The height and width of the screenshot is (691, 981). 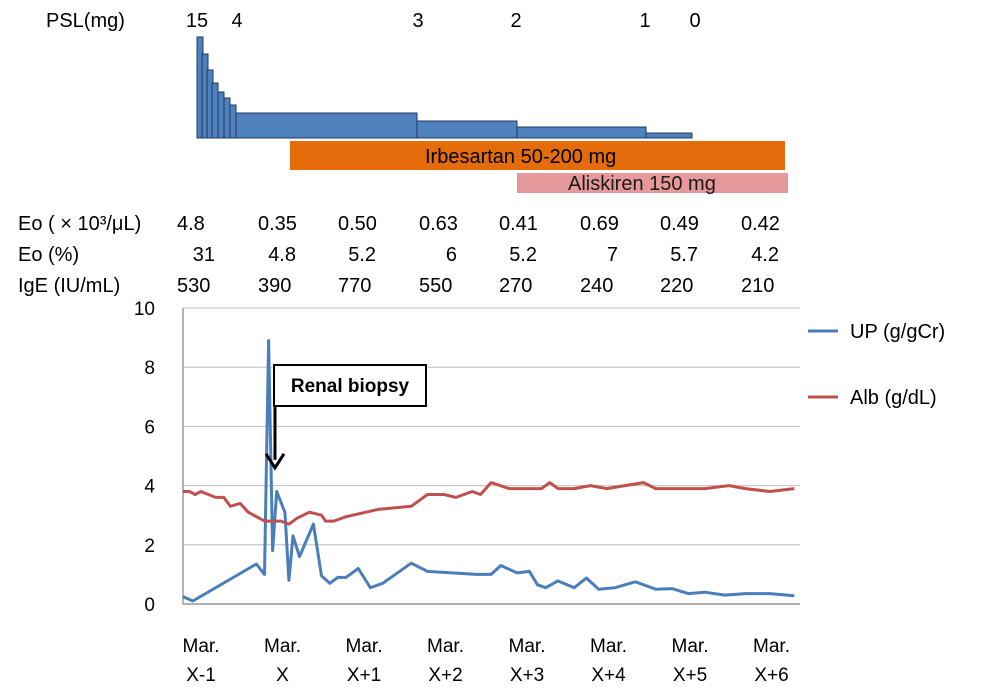 I want to click on lab-cell: 0.50, so click(x=357, y=224).